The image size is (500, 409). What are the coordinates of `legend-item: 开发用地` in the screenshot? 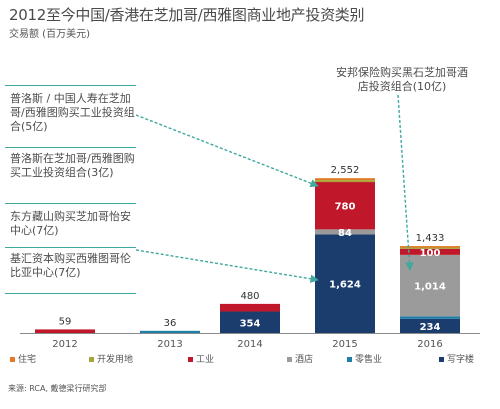 It's located at (111, 358).